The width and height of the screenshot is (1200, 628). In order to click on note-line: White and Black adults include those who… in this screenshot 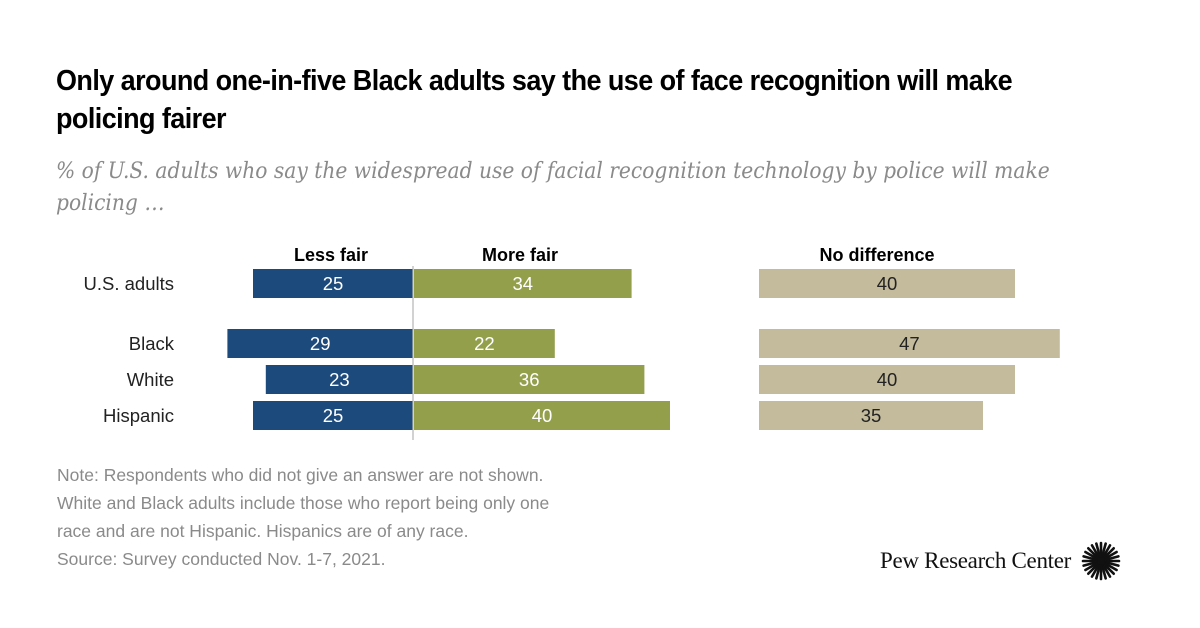, I will do `click(303, 503)`.